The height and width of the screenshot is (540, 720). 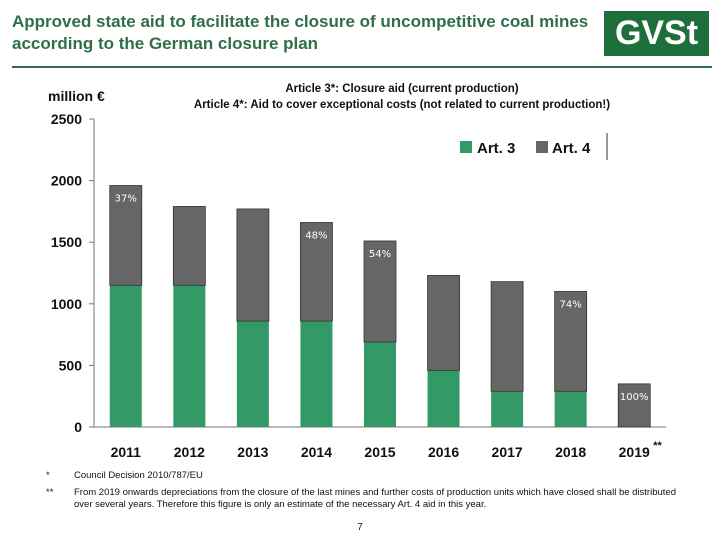 What do you see at coordinates (189, 452) in the screenshot?
I see `x-tick-label-2012: 2012` at bounding box center [189, 452].